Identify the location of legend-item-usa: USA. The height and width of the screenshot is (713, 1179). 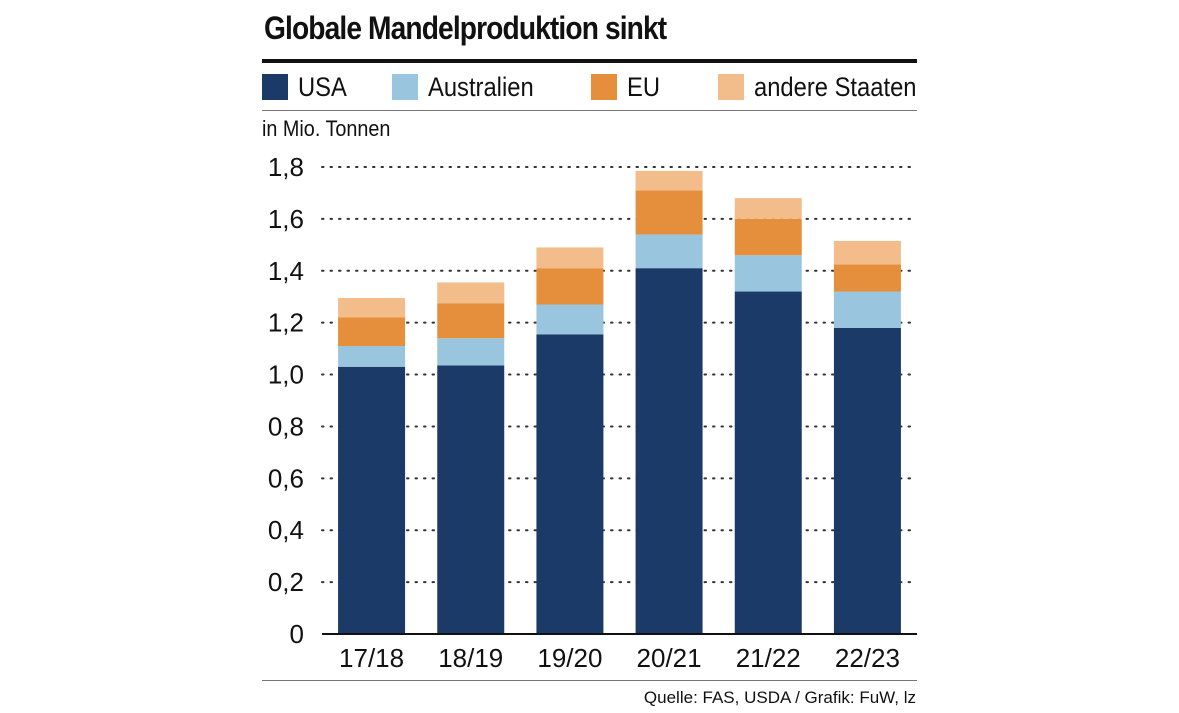
(308, 87).